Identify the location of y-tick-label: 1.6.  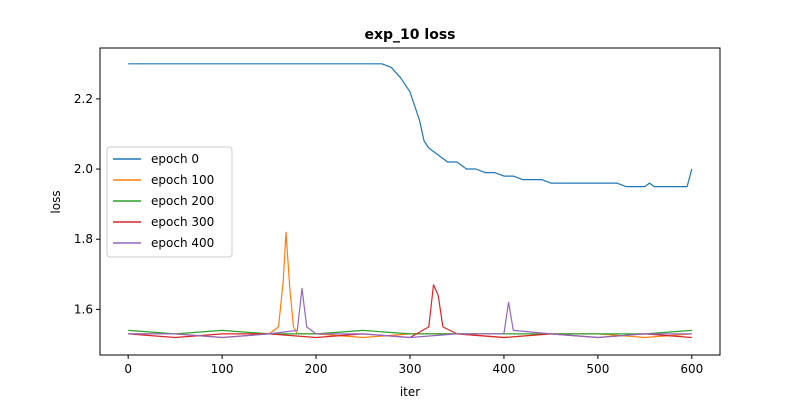
(83, 309).